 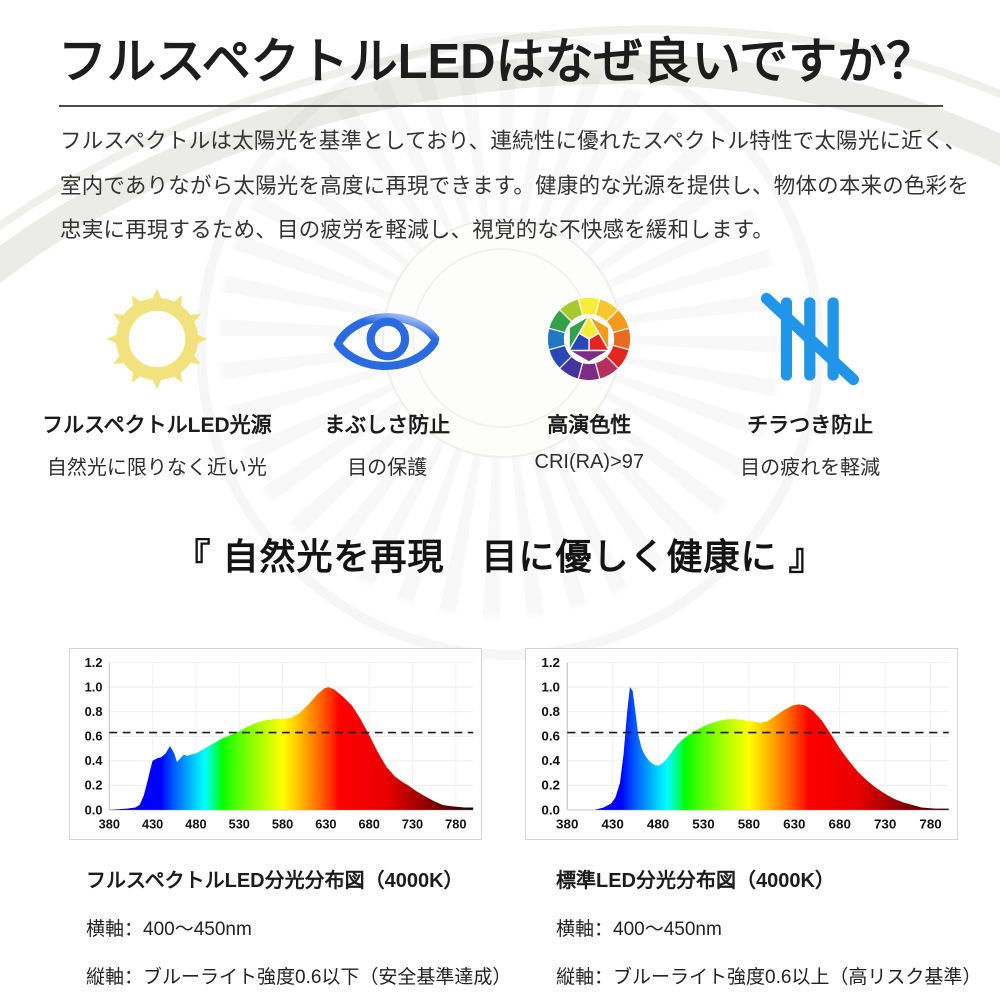 I want to click on feature-sublabel: 目の保護, so click(x=387, y=468).